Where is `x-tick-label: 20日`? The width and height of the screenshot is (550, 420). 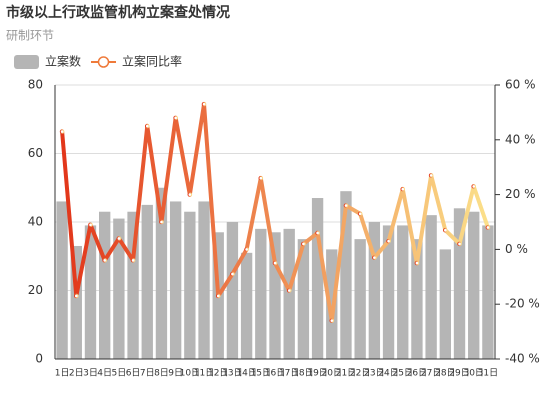
x-tick-label: 20日 is located at coordinates (332, 373).